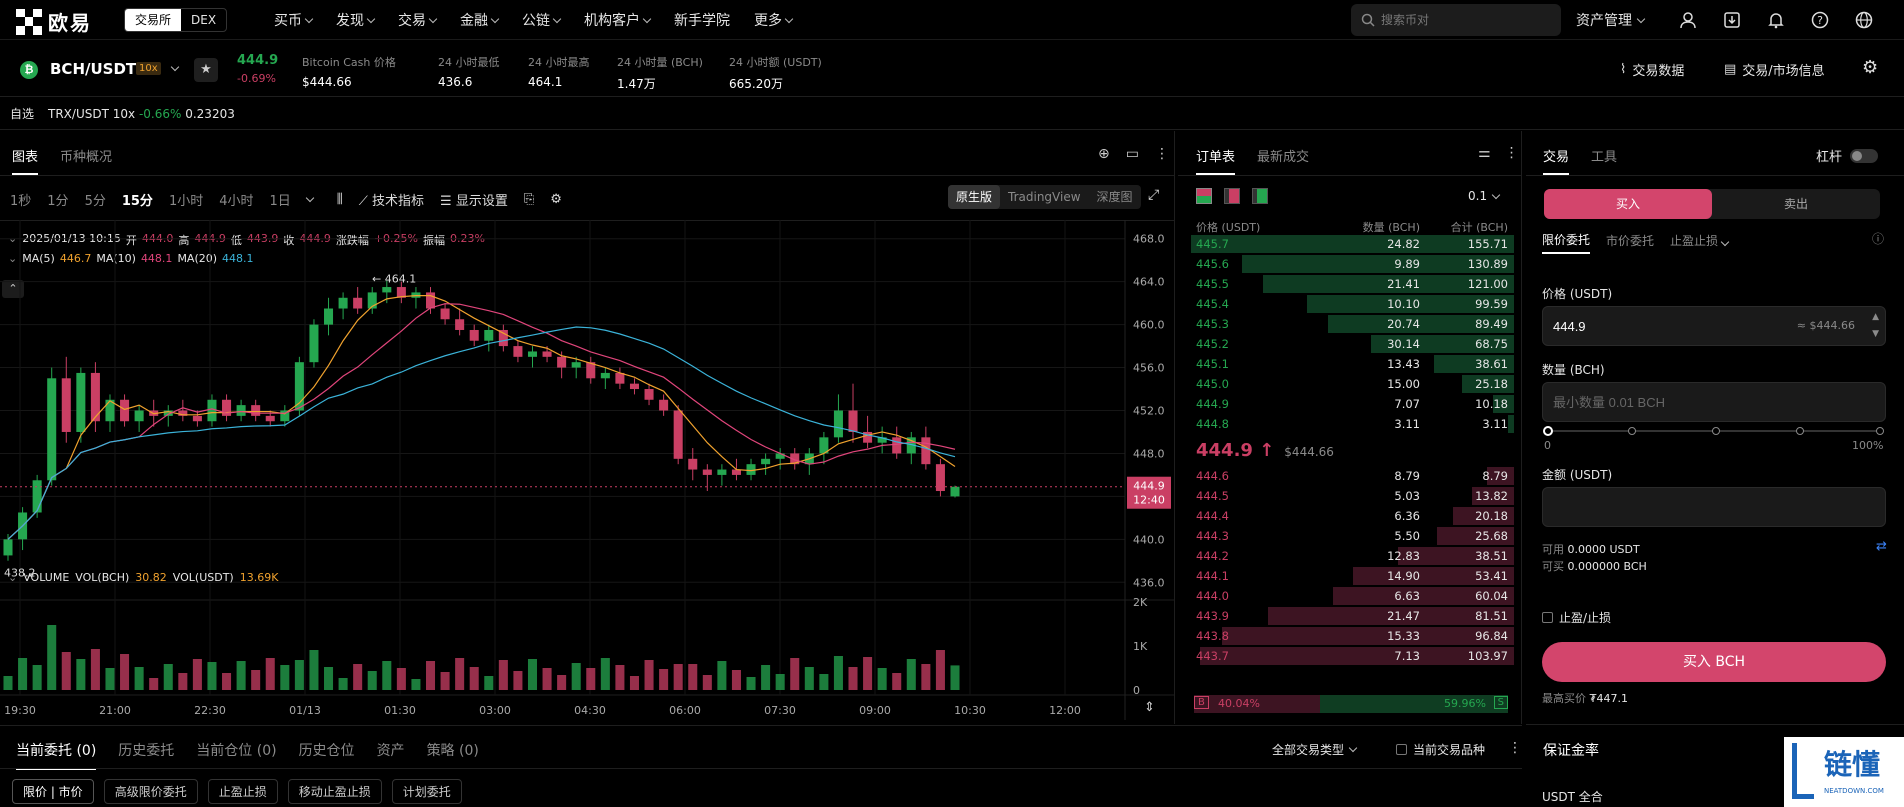  Describe the element at coordinates (1688, 20) in the screenshot. I see `user-icon` at that location.